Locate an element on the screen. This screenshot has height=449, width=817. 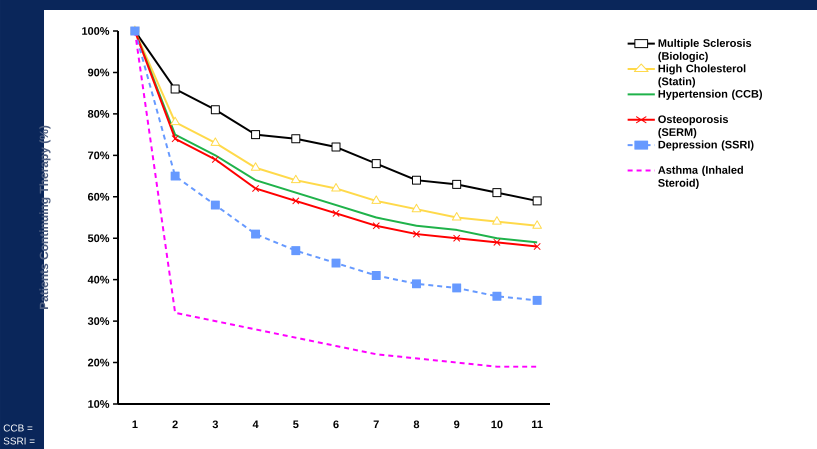
y-tick-label: 70% is located at coordinates (99, 155).